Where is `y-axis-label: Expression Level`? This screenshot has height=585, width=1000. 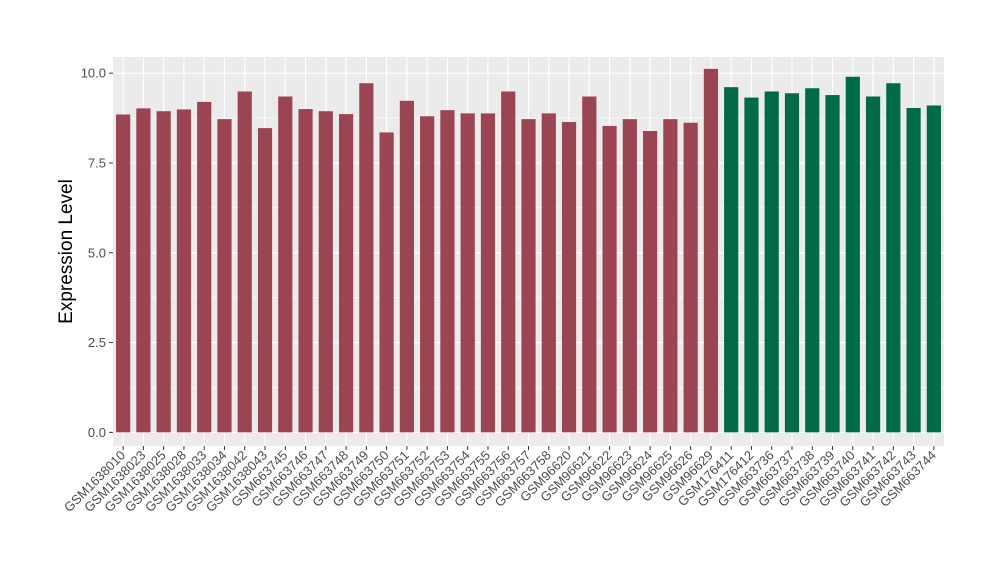 y-axis-label: Expression Level is located at coordinates (66, 251).